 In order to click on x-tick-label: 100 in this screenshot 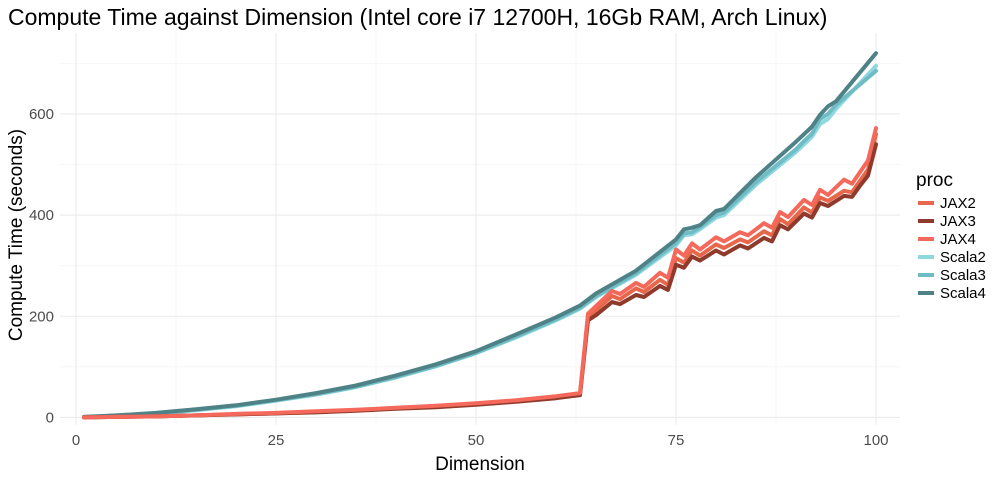, I will do `click(875, 440)`.